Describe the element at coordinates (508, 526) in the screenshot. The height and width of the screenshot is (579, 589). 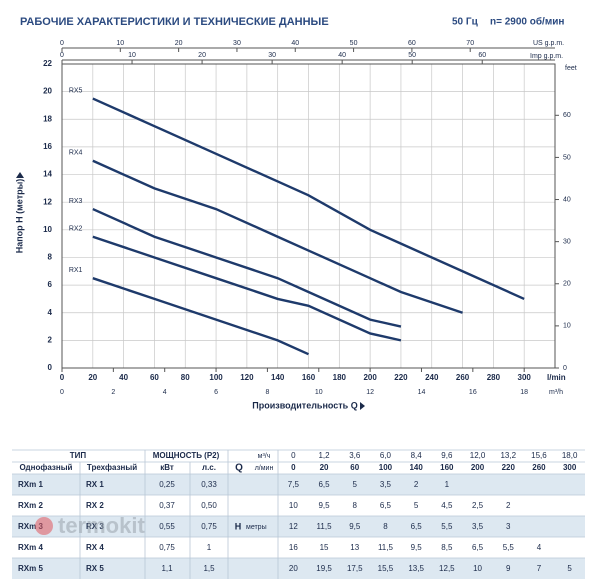
I see `td: 3` at that location.